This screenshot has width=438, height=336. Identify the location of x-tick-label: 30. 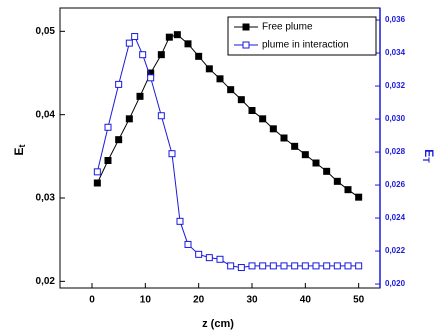
(252, 300).